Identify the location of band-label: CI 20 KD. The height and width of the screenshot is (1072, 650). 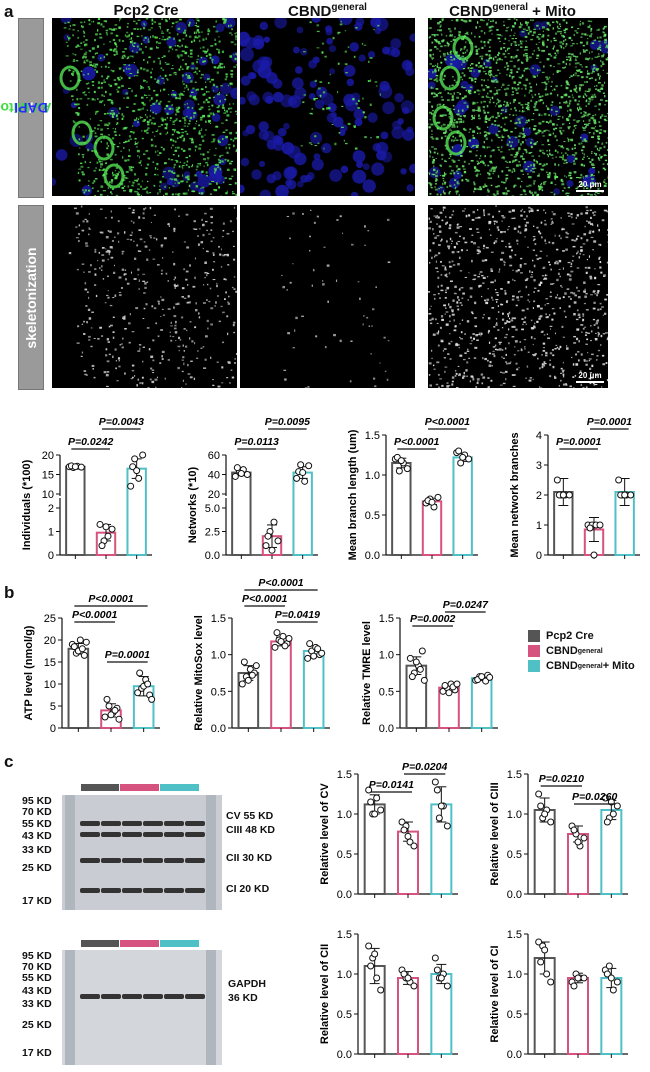
(248, 889).